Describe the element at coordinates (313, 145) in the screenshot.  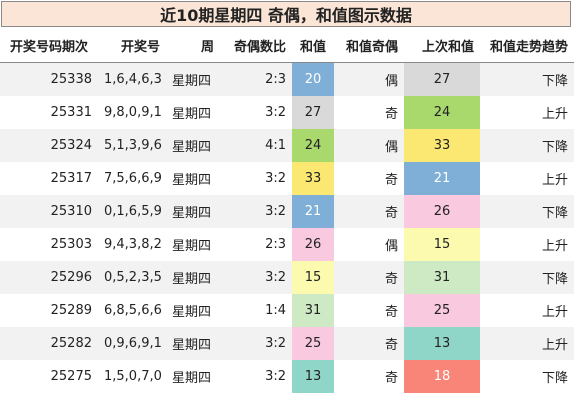
I see `cell-sum: 24` at that location.